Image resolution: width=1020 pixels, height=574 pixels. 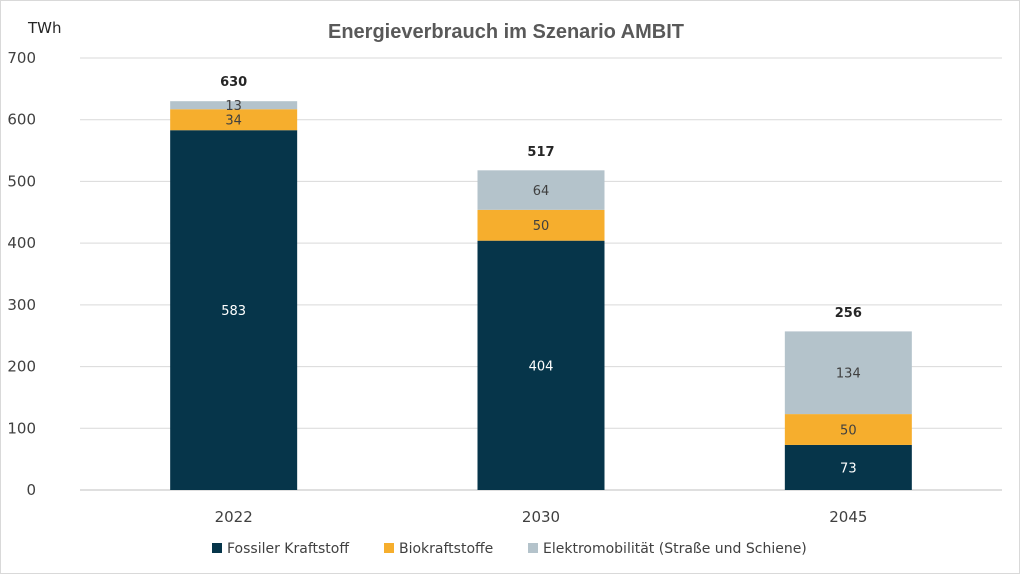 What do you see at coordinates (21, 58) in the screenshot?
I see `y-tick-label: 700` at bounding box center [21, 58].